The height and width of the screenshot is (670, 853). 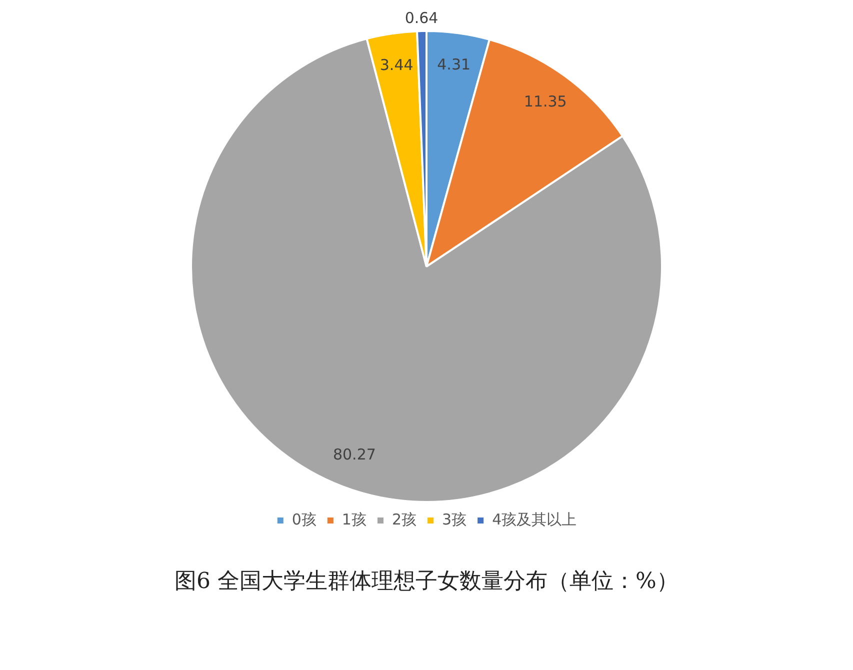 I want to click on data-label: 4.31, so click(x=454, y=65).